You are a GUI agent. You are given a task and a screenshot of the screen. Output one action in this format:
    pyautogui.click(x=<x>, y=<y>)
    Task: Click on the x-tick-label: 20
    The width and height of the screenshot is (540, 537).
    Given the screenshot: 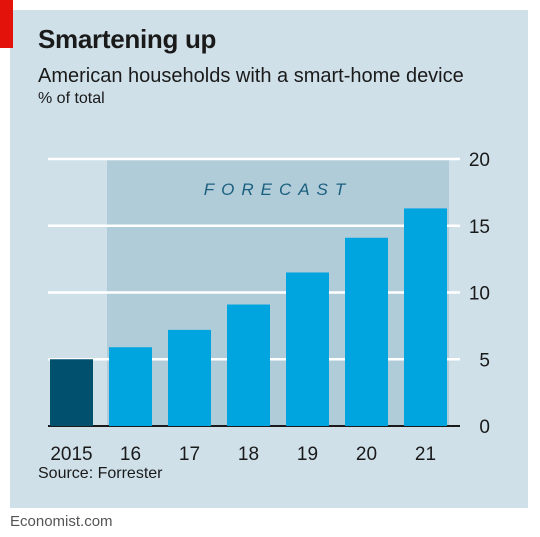 What is the action you would take?
    pyautogui.click(x=366, y=454)
    